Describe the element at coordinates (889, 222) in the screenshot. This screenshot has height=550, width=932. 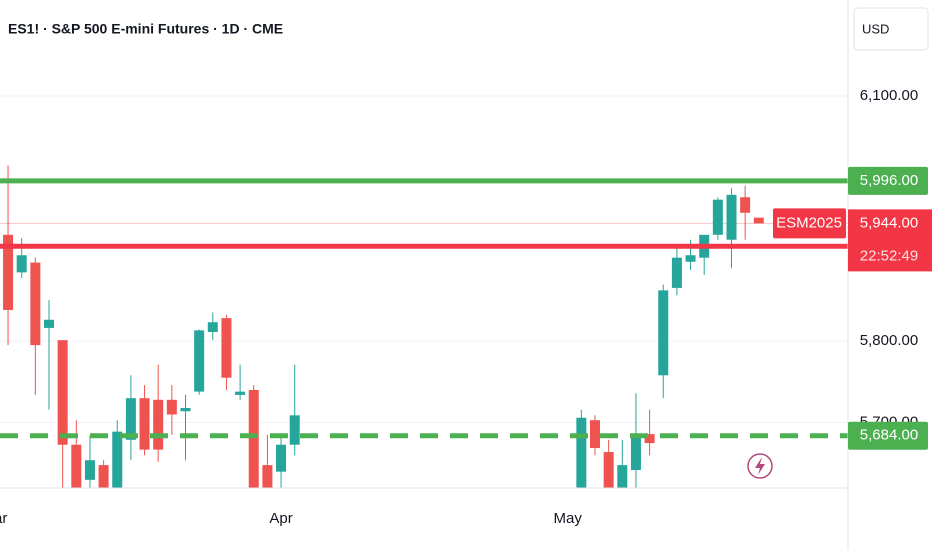
I see `last-price-label: 5,944.00` at that location.